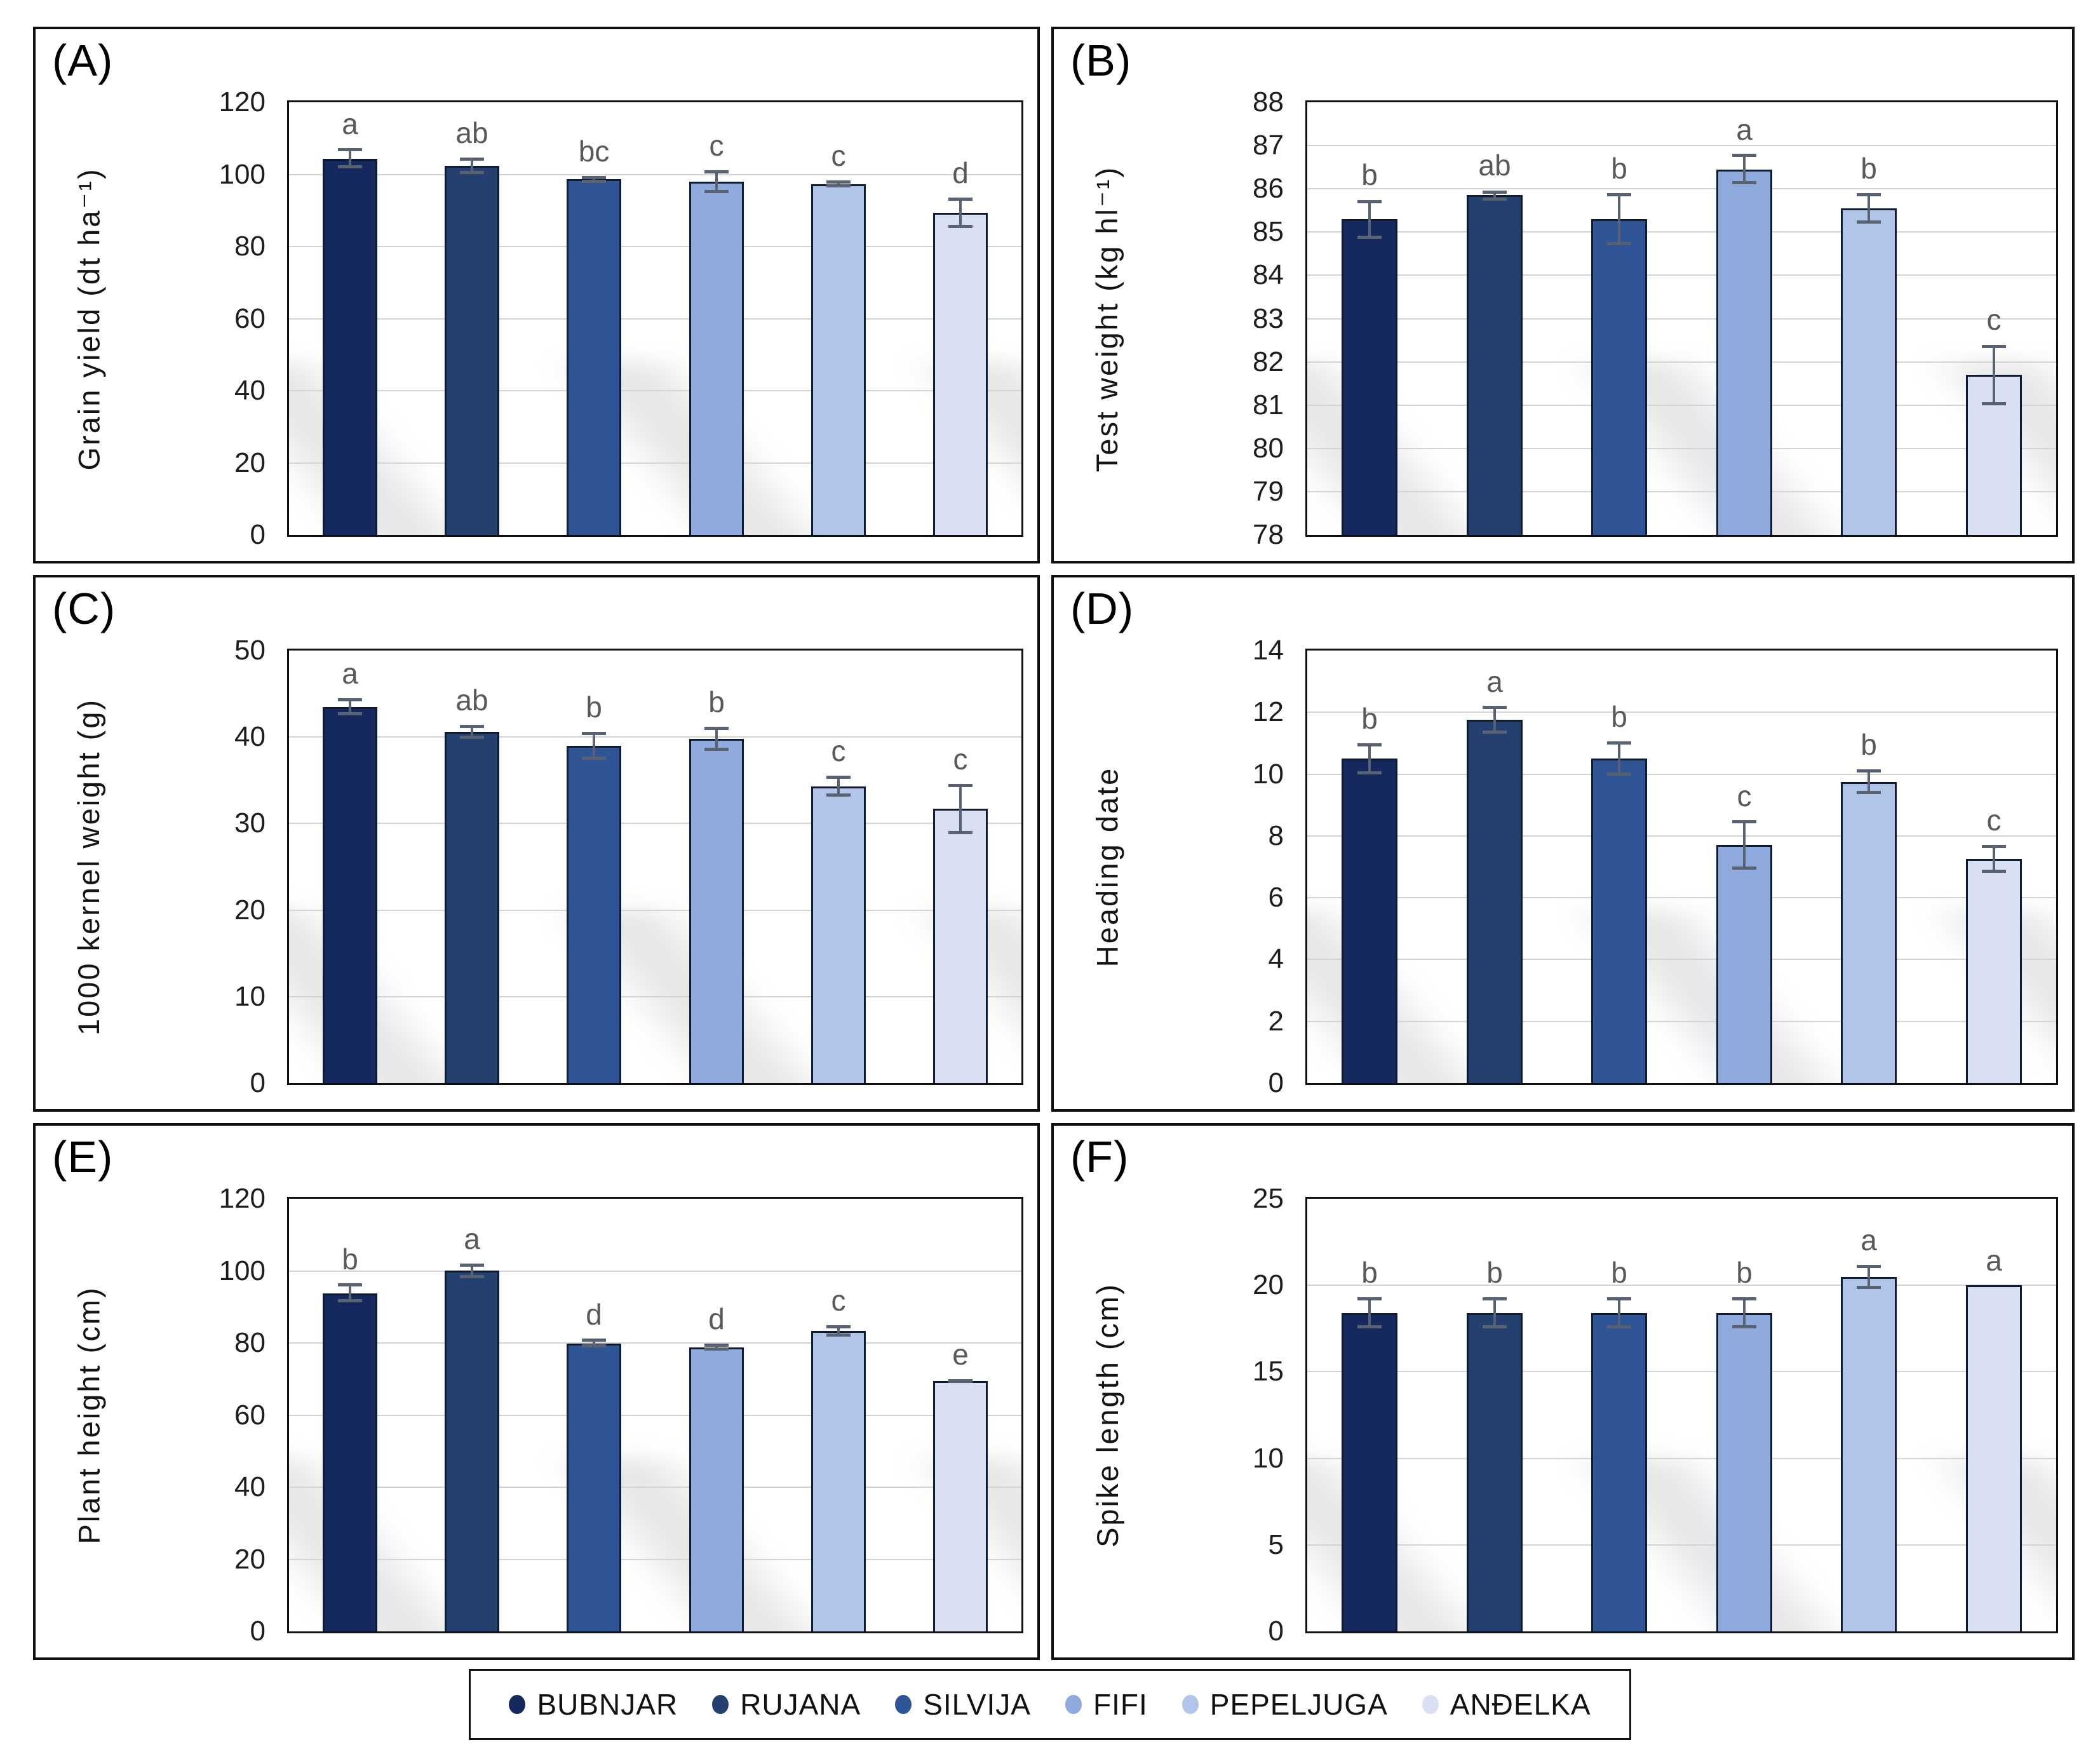 The width and height of the screenshot is (2100, 1754). What do you see at coordinates (1276, 898) in the screenshot?
I see `y-tick-label: 6` at bounding box center [1276, 898].